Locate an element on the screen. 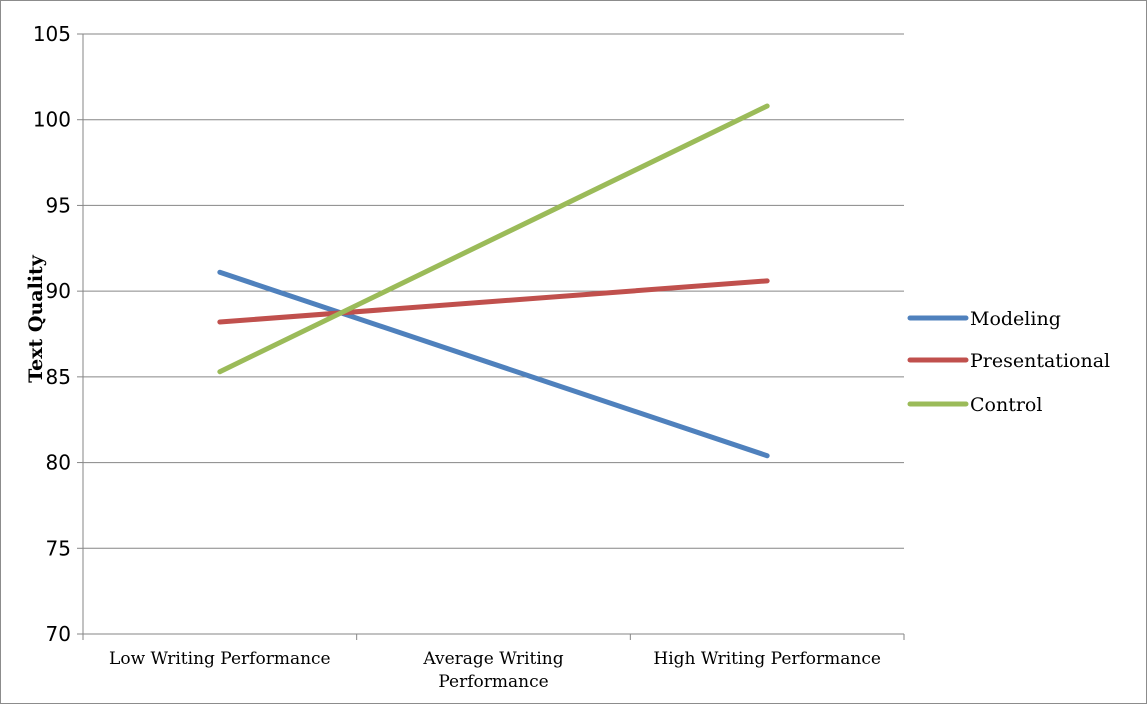 The width and height of the screenshot is (1147, 705). x-category-label-1: Average Writing Performance is located at coordinates (492, 670).